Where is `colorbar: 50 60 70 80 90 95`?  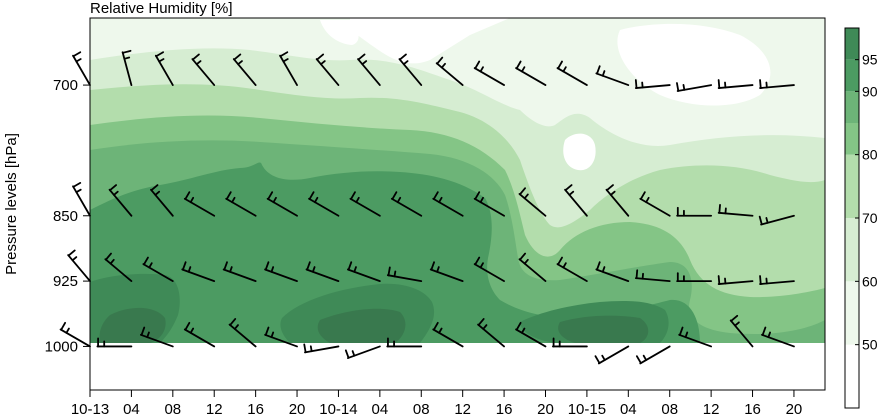
colorbar: 50 60 70 80 90 95 is located at coordinates (861, 218).